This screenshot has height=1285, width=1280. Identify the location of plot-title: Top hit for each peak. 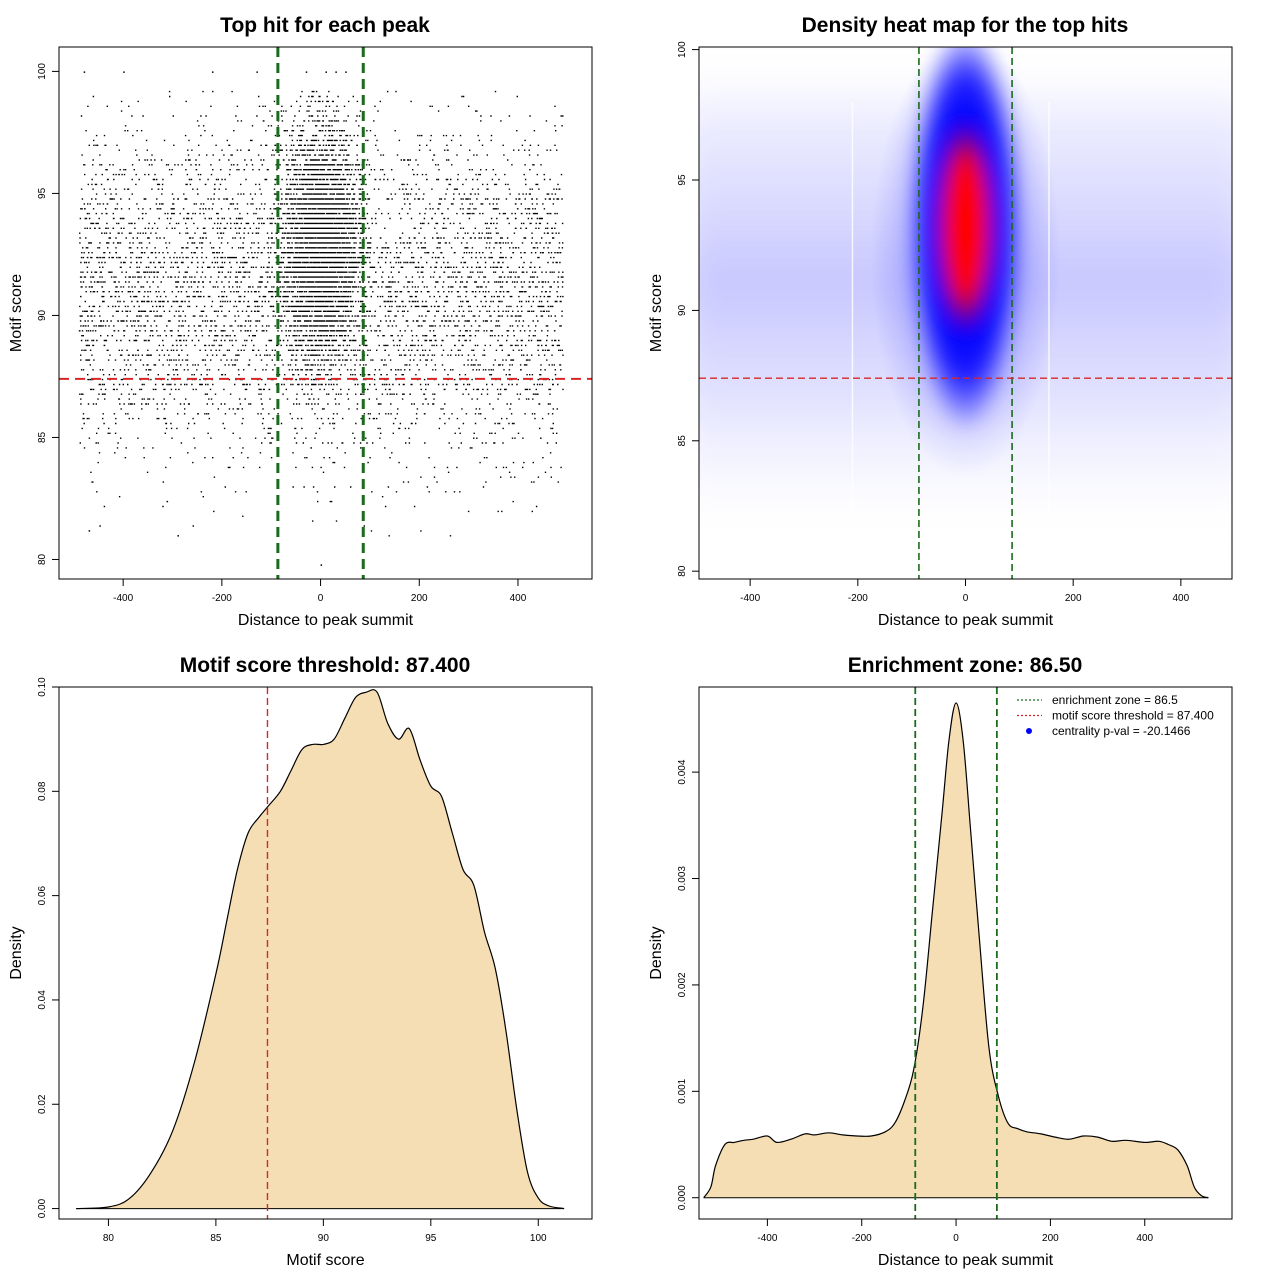
(325, 25).